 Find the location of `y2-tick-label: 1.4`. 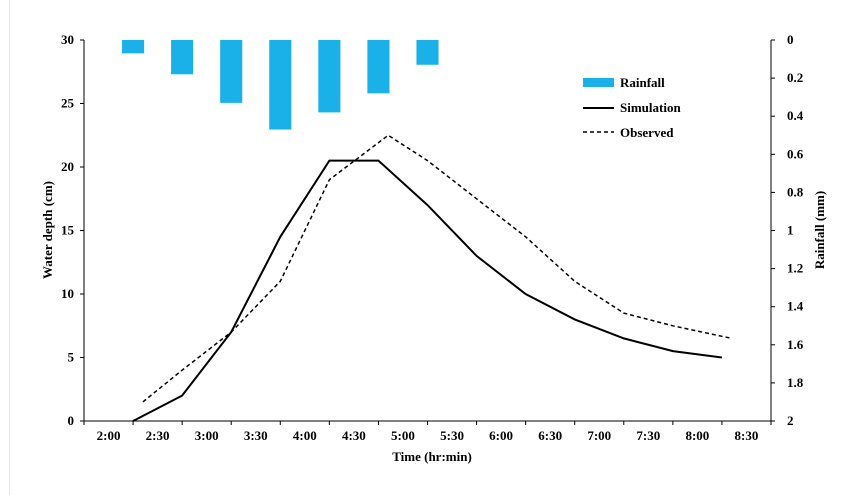

y2-tick-label: 1.4 is located at coordinates (795, 306).